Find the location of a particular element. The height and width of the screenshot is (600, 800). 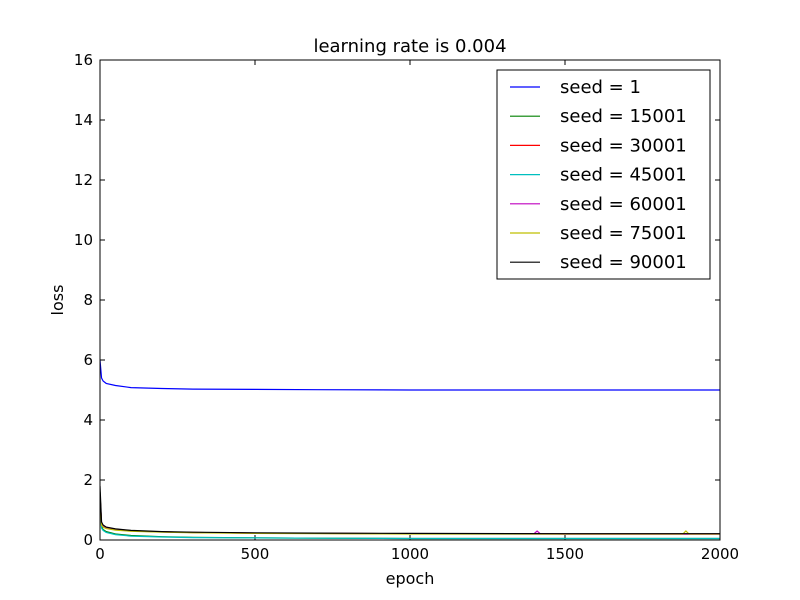

x-axis-label: epoch is located at coordinates (410, 578).